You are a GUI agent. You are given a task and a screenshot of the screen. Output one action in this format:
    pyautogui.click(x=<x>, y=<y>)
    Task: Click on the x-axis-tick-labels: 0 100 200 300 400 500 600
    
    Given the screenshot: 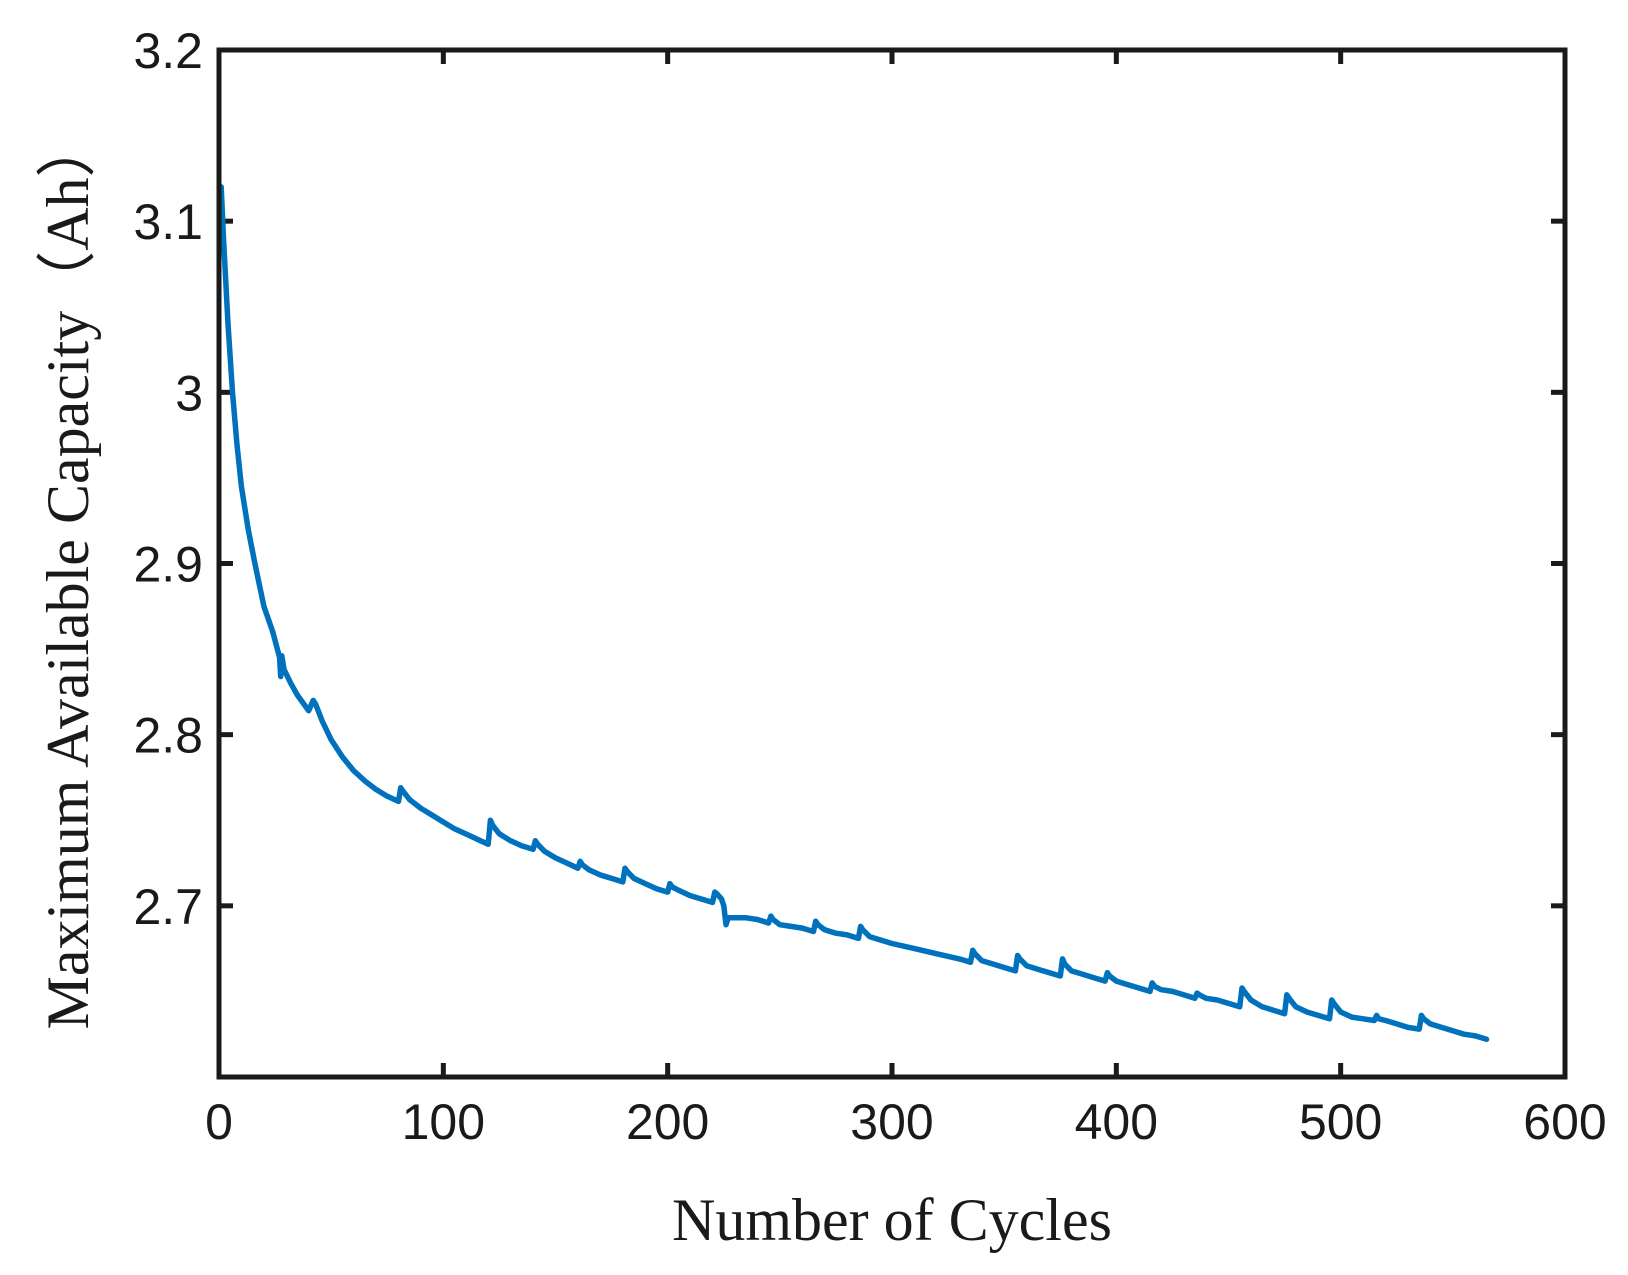 What is the action you would take?
    pyautogui.click(x=906, y=1122)
    